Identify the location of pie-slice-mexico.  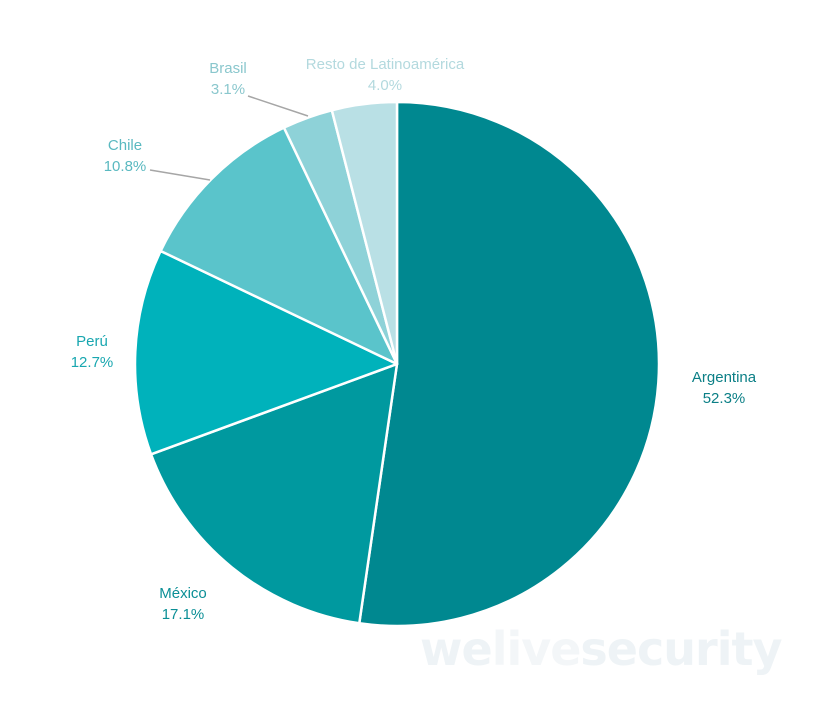
(274, 493).